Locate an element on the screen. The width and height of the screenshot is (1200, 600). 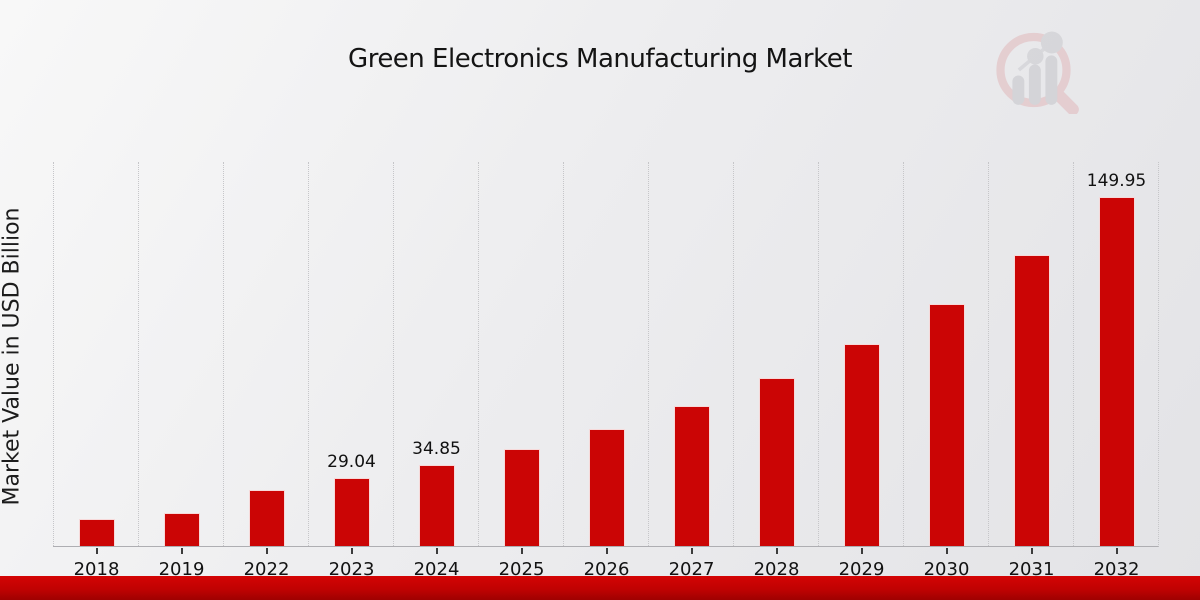
x-axis-tick-label: 2030 is located at coordinates (946, 569).